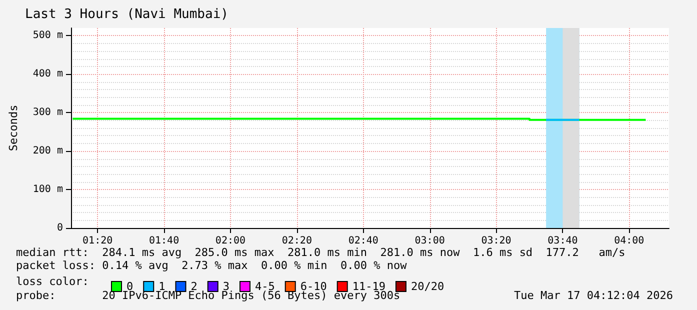  Describe the element at coordinates (593, 295) in the screenshot. I see `text: Tue Mar 17 04:12:04 2026` at that location.